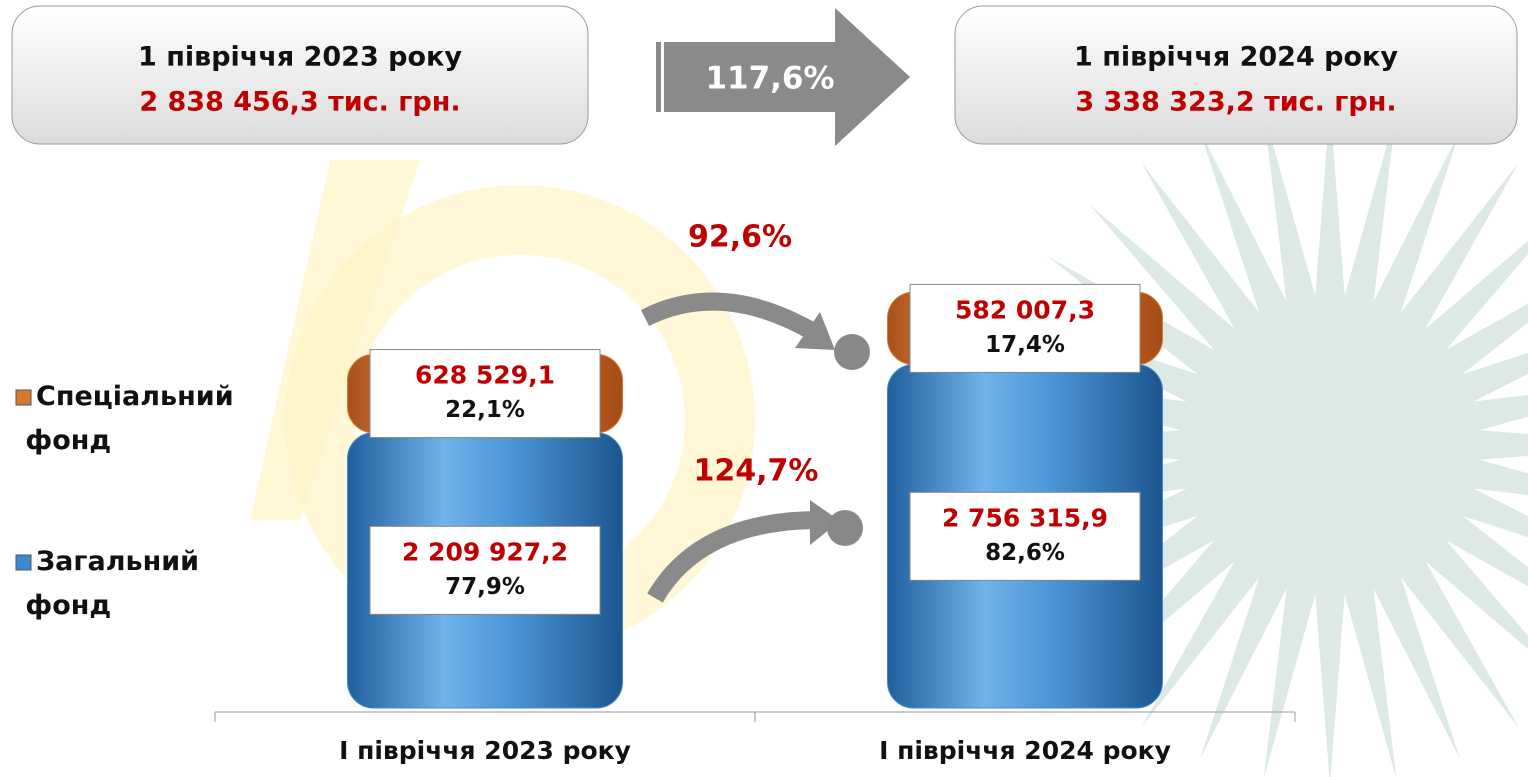 The image size is (1528, 777). What do you see at coordinates (485, 750) in the screenshot?
I see `x-tick-label: І півріччя 2023 року` at bounding box center [485, 750].